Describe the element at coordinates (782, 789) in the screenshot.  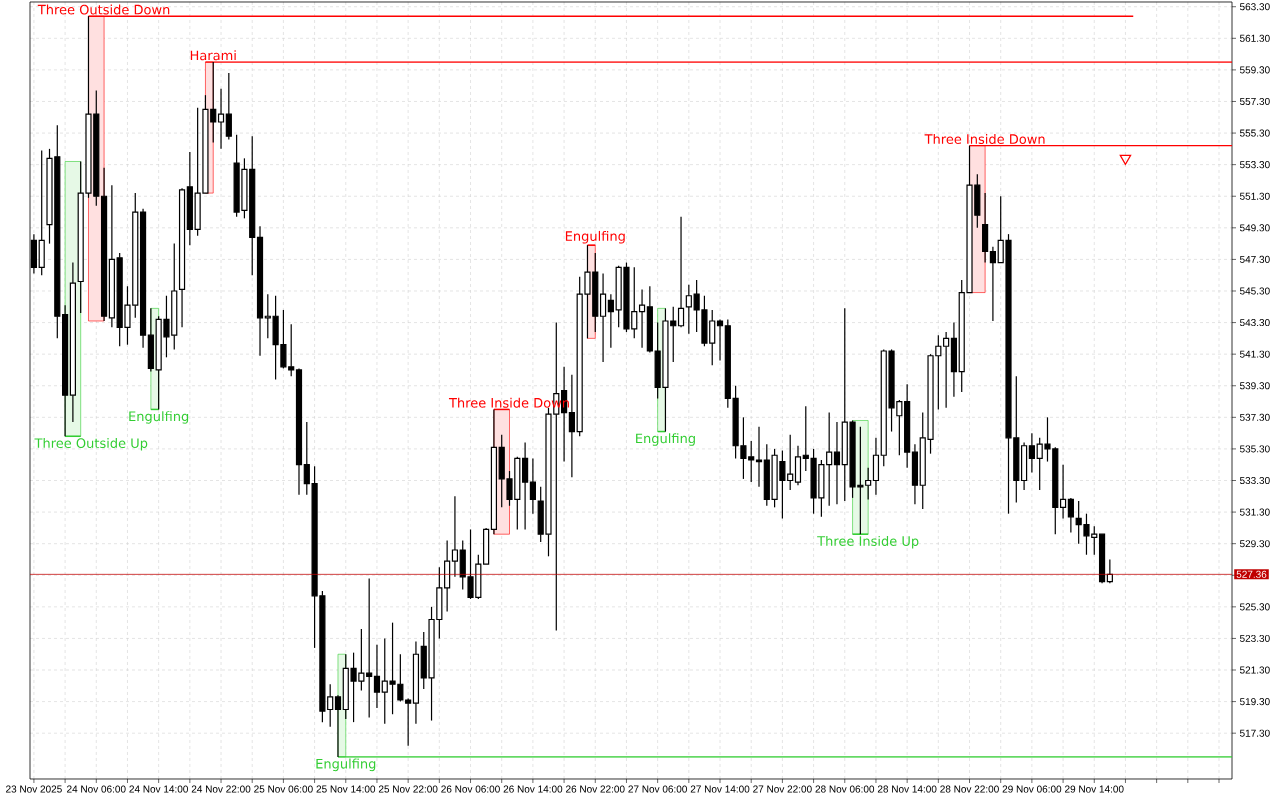
I see `x-tick-label: 27 Nov 22:00` at that location.